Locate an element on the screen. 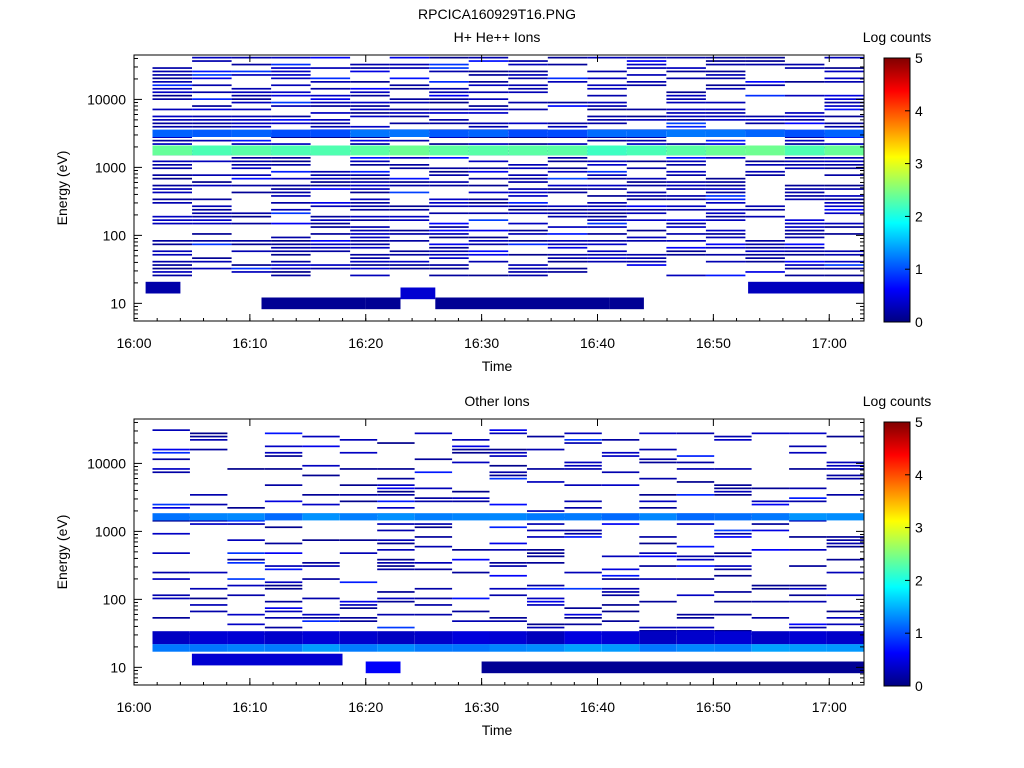  x-tick-label: 17:00 is located at coordinates (829, 707).